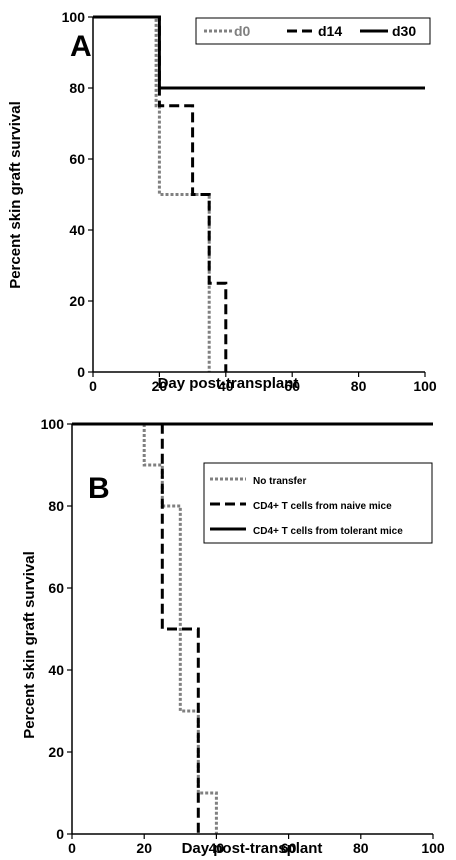  Describe the element at coordinates (310, 31) in the screenshot. I see `legend: d0 d14 d30` at that location.